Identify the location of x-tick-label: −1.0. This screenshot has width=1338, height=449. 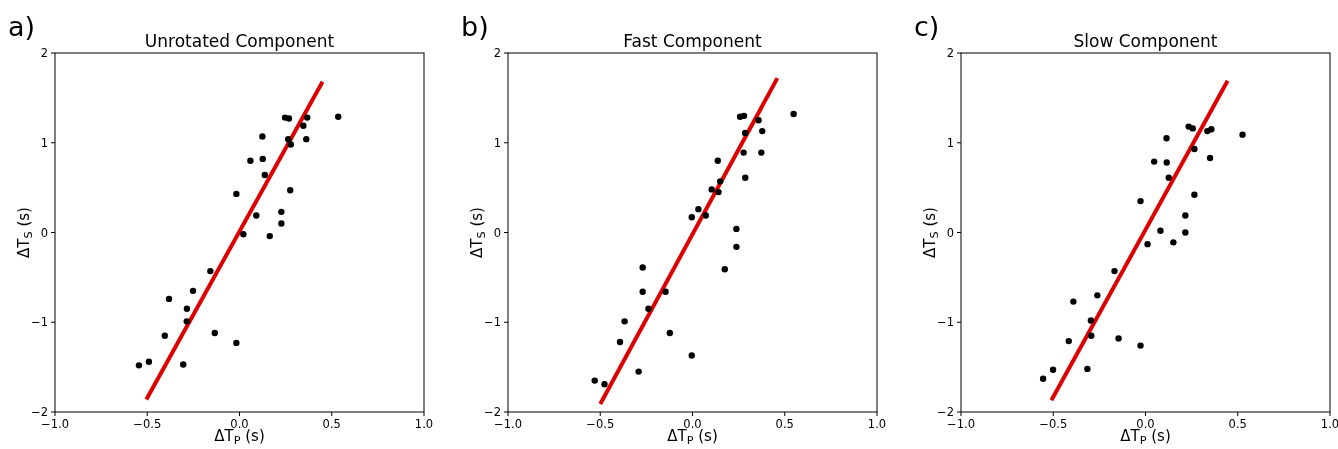
(961, 424).